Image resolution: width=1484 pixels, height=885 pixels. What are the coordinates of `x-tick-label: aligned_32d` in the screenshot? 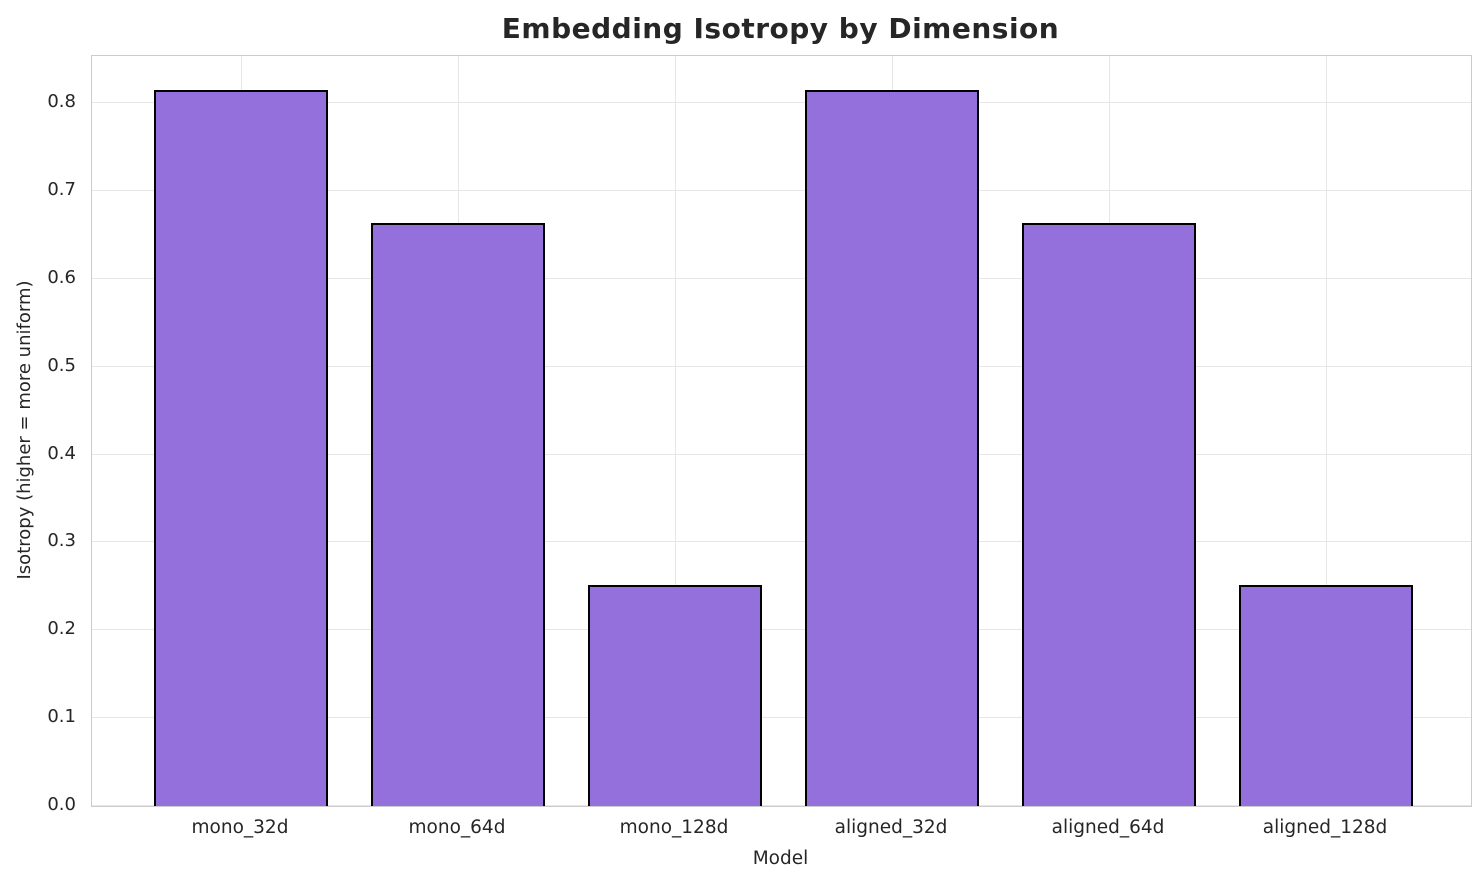 It's located at (891, 827).